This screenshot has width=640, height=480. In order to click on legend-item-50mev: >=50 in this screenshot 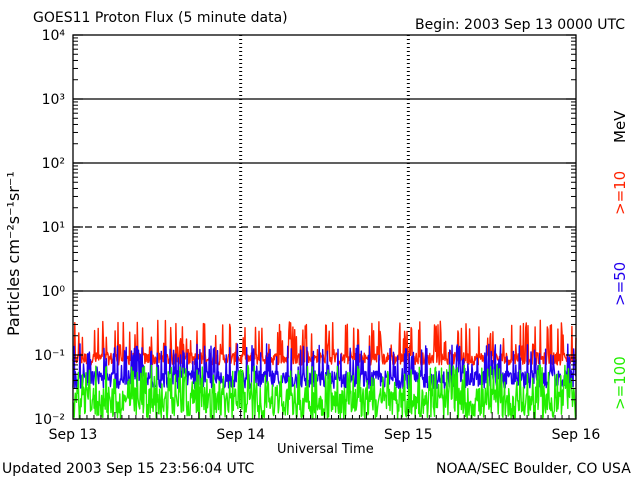, I will do `click(620, 283)`.